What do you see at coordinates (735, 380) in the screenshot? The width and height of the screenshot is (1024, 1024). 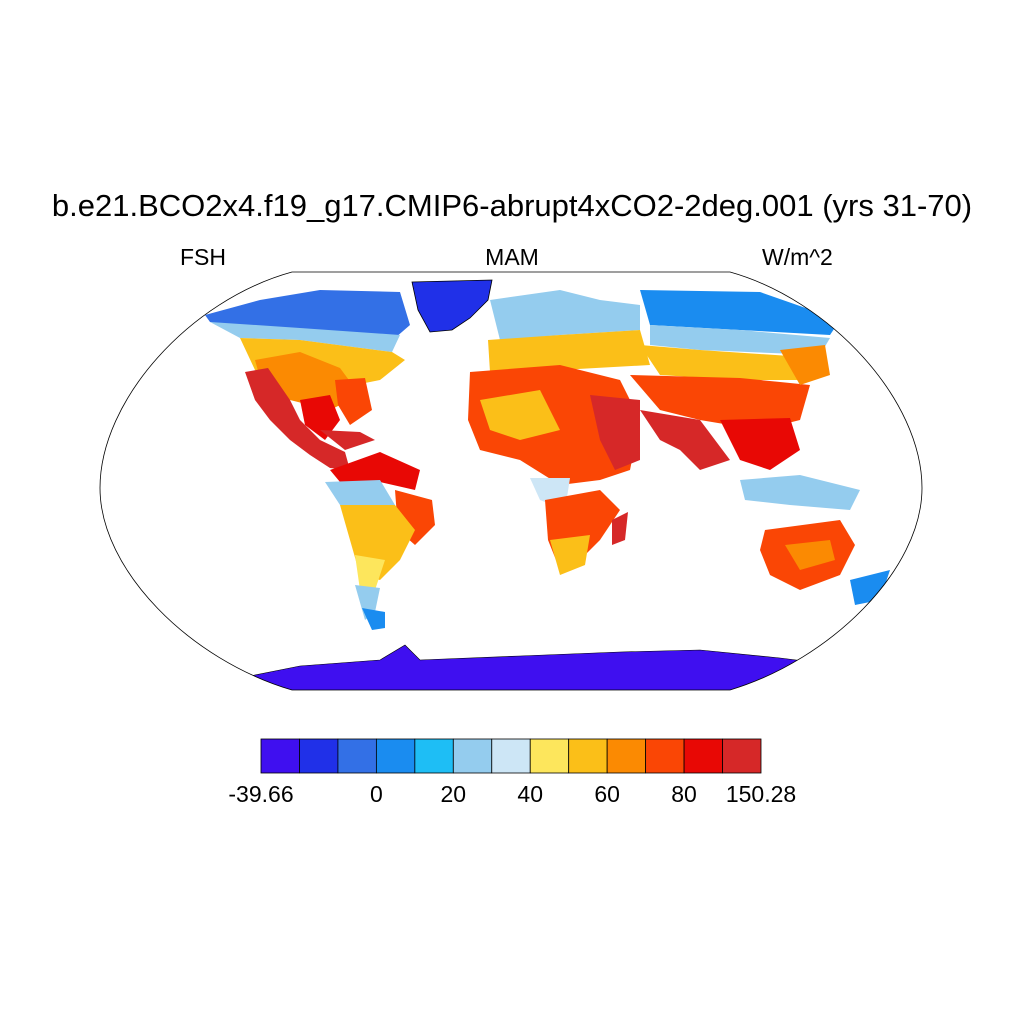 I see `asia-field` at bounding box center [735, 380].